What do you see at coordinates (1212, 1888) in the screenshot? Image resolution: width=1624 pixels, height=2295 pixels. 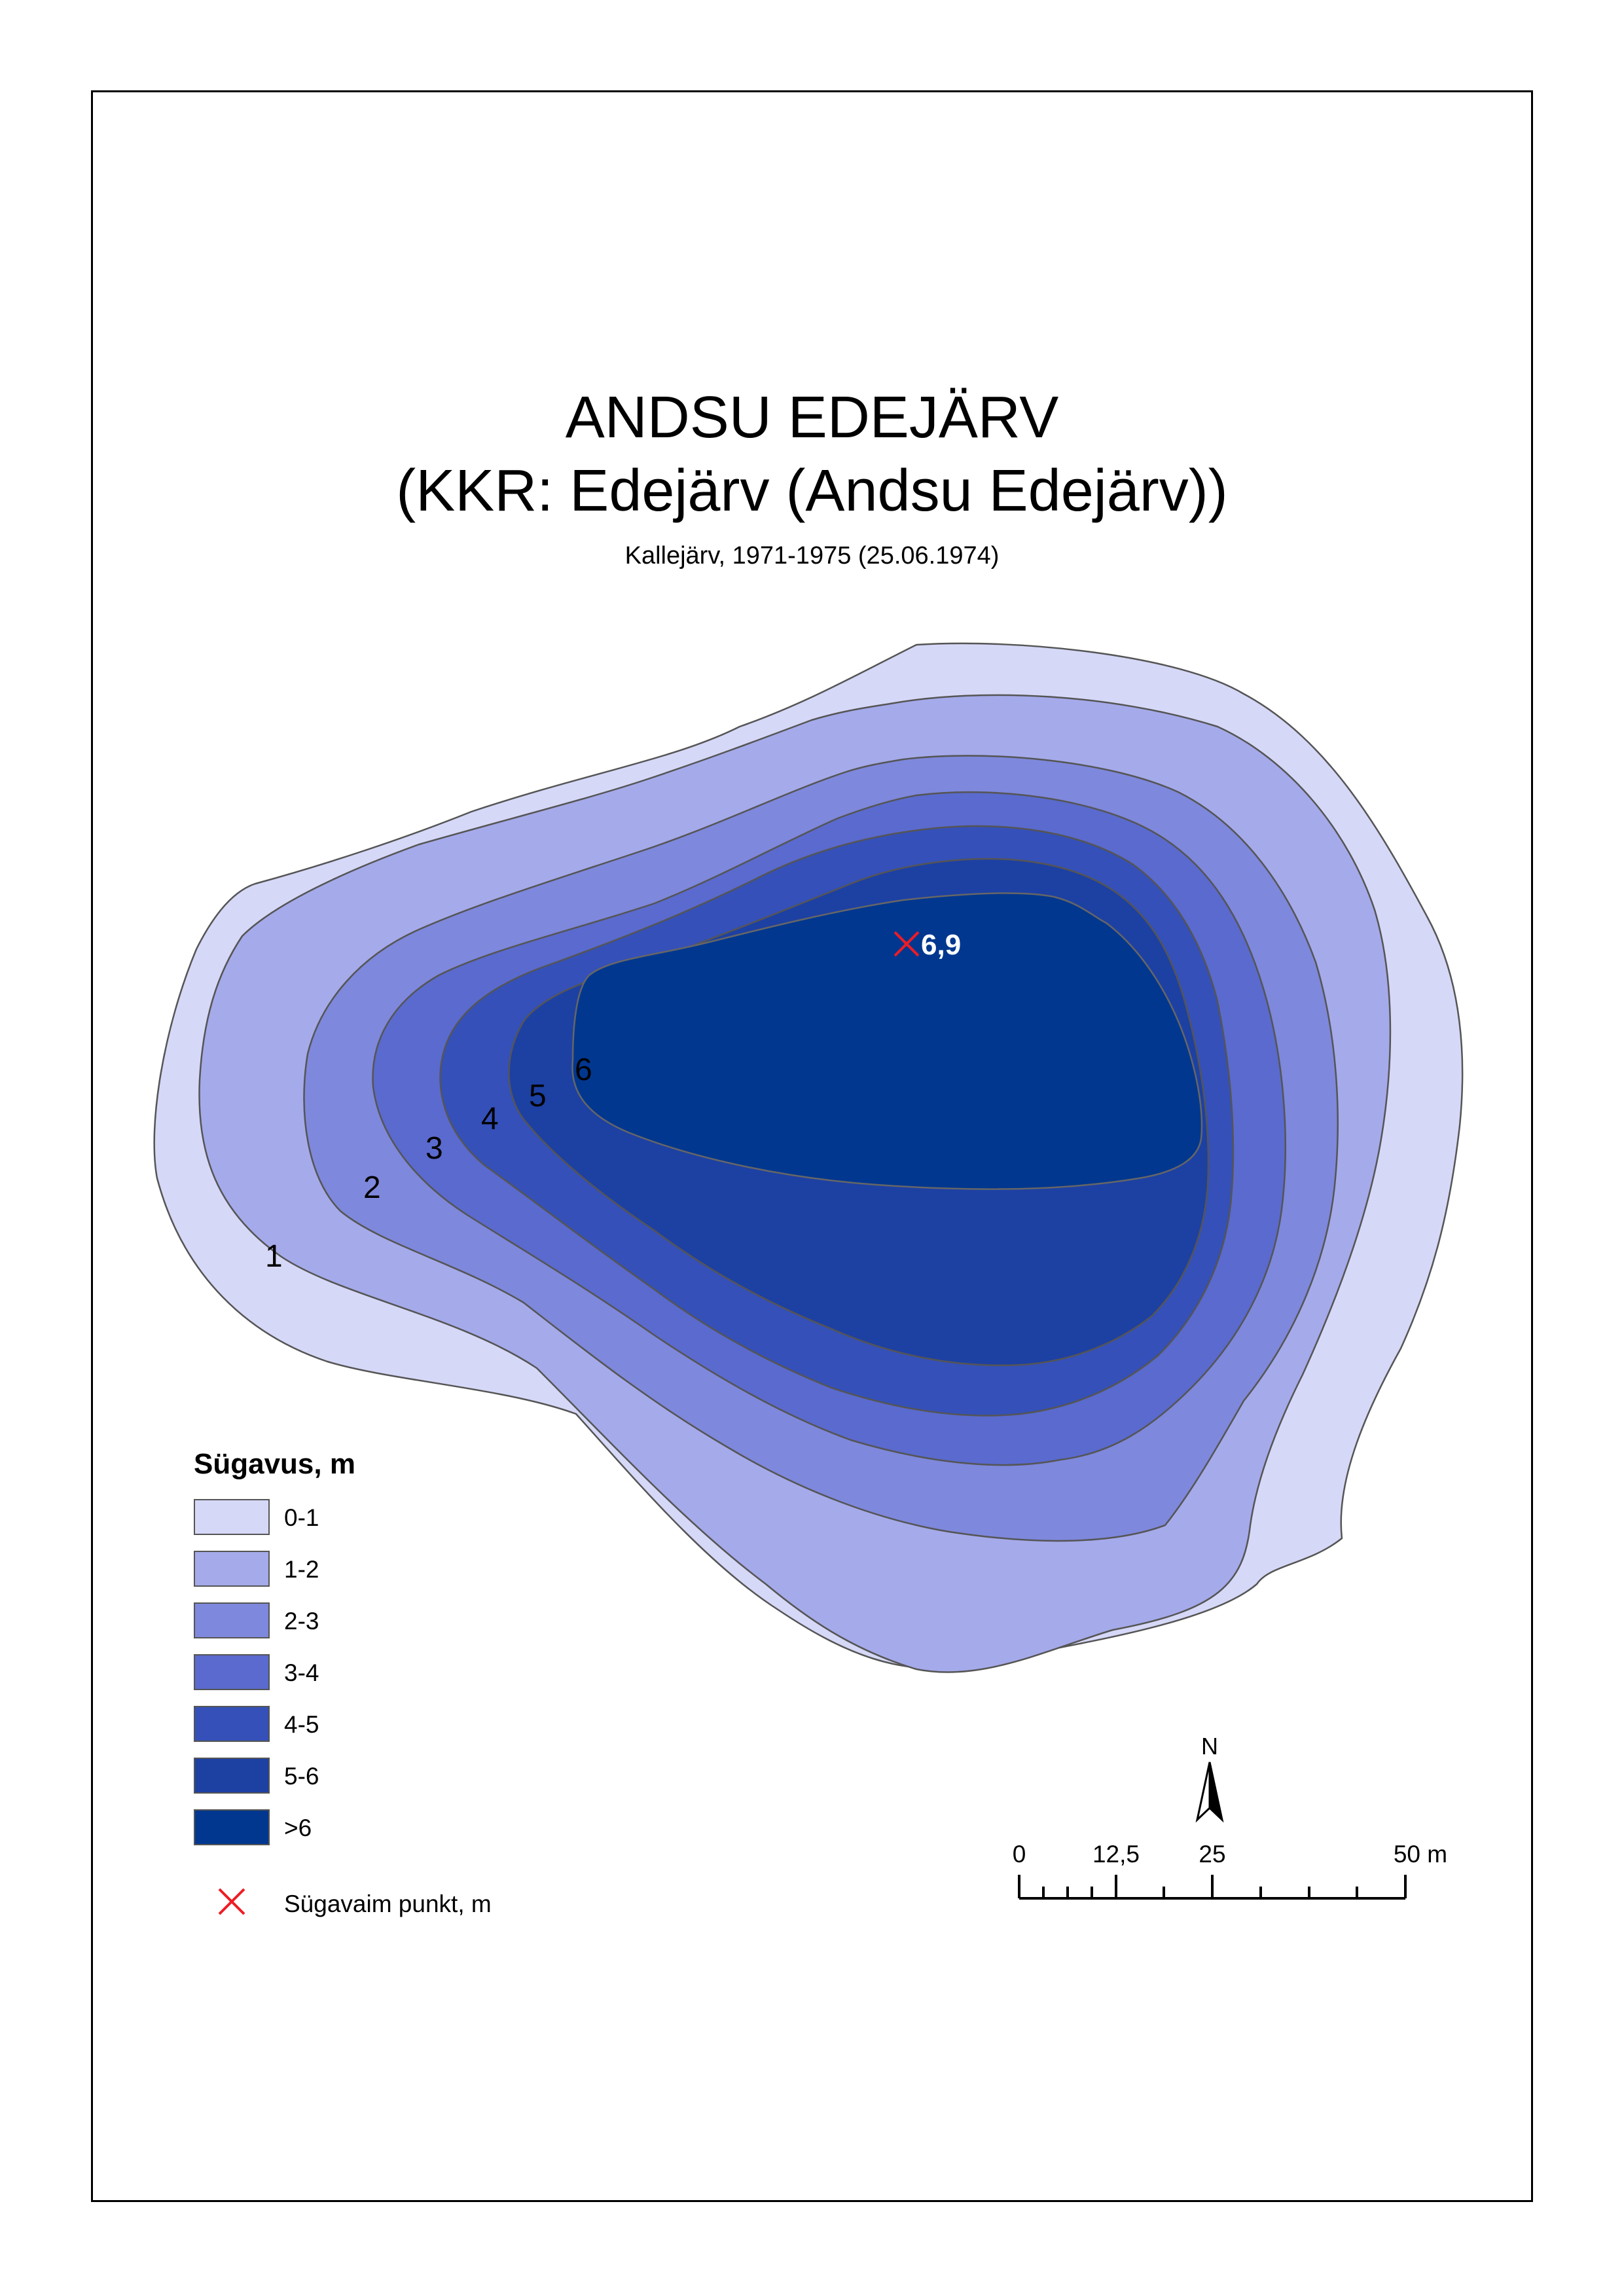 I see `scale-bar` at bounding box center [1212, 1888].